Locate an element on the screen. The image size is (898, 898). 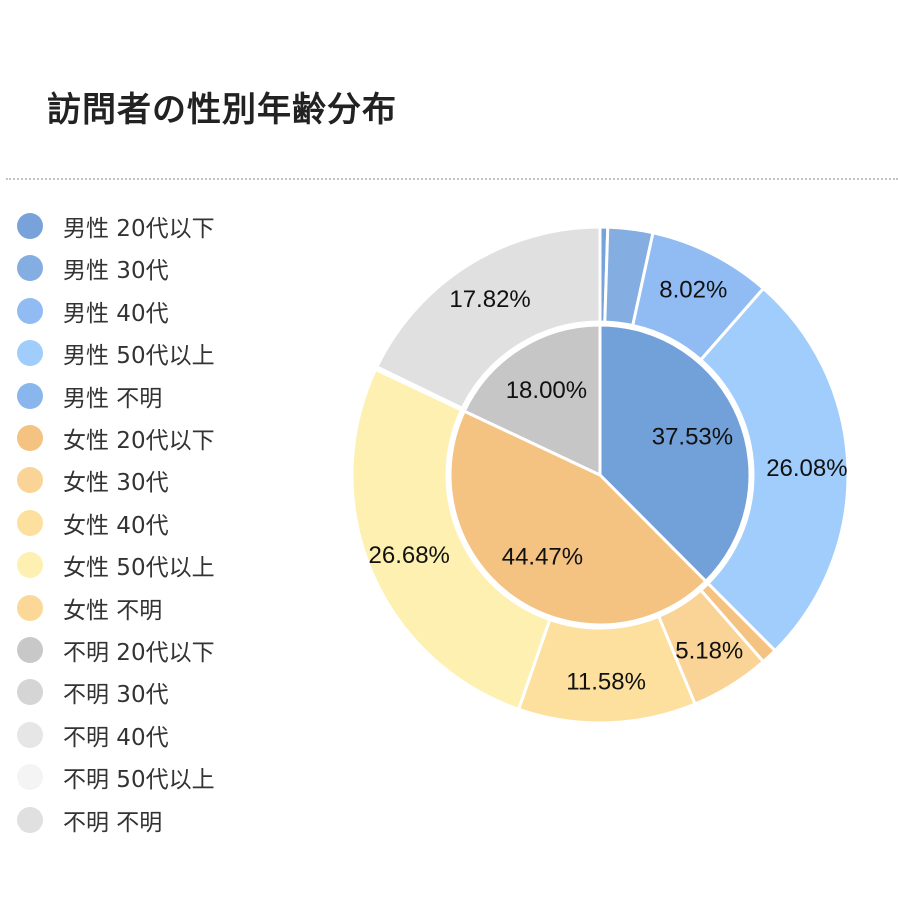
legend-item: 女性 40代 is located at coordinates (93, 523).